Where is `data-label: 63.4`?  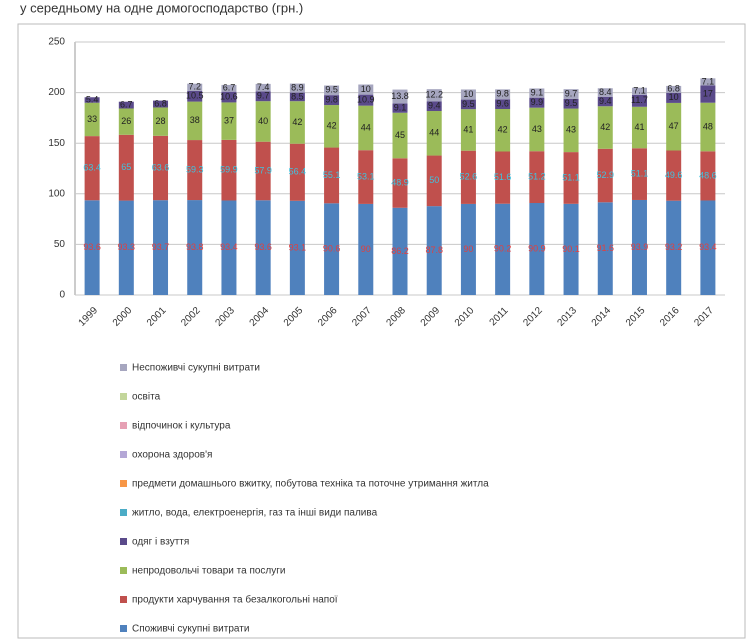 data-label: 63.4 is located at coordinates (92, 168).